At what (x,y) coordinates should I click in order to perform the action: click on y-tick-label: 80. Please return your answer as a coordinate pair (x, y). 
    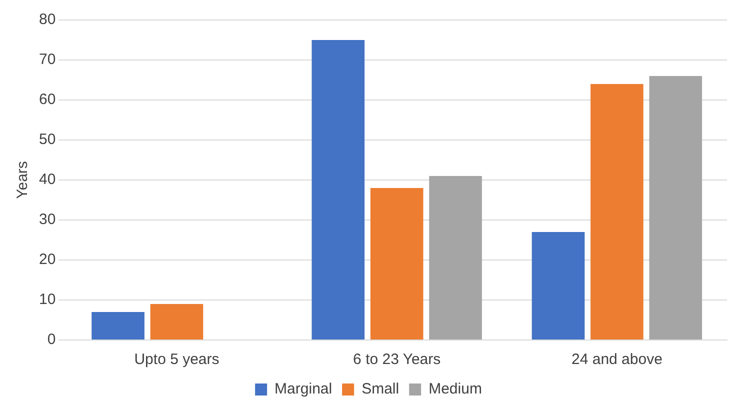
    Looking at the image, I should click on (47, 19).